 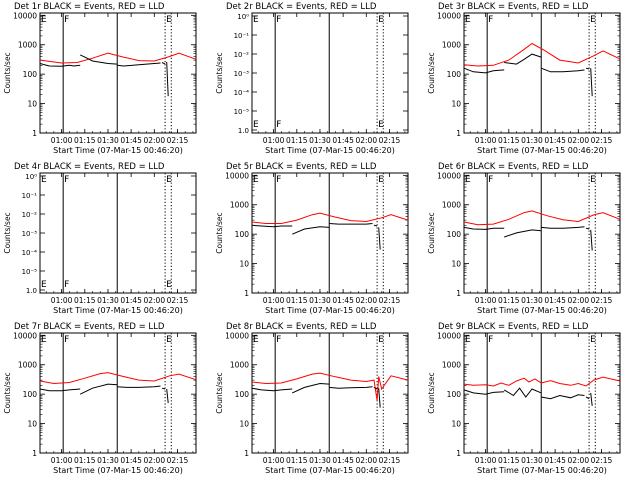 I want to click on panel-title: Det 5r BLACK = Events, RED = LLD, so click(x=301, y=167).